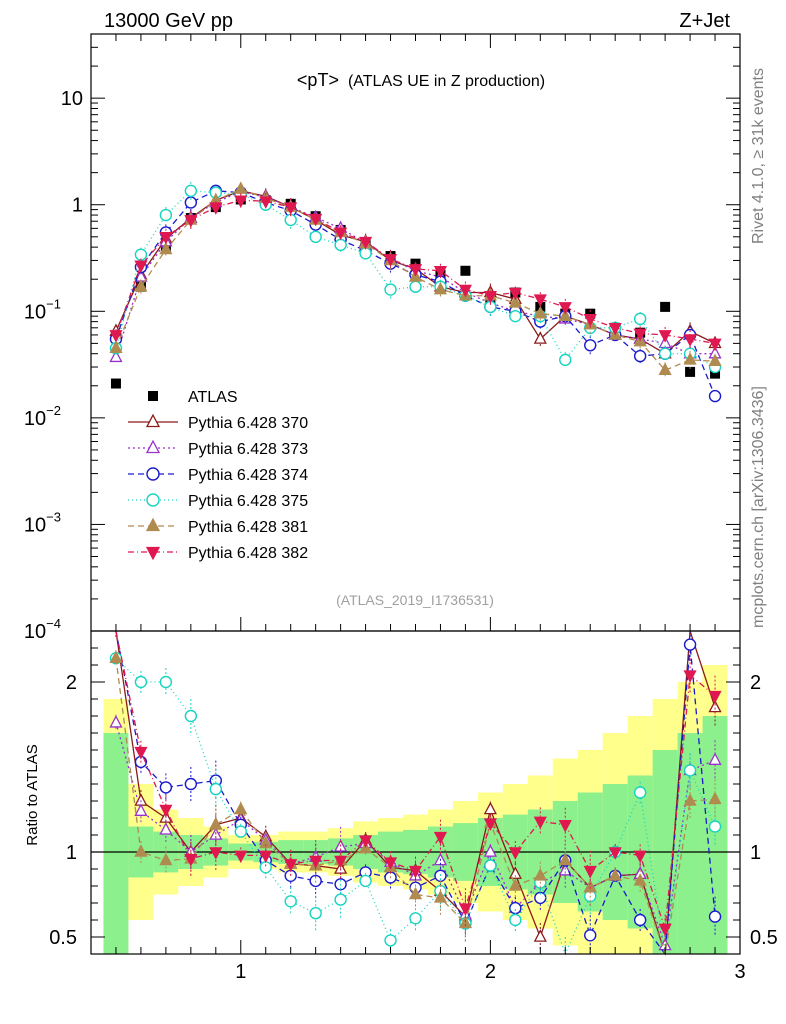  What do you see at coordinates (248, 423) in the screenshot?
I see `legend-label: Pythia 6.428 370` at bounding box center [248, 423].